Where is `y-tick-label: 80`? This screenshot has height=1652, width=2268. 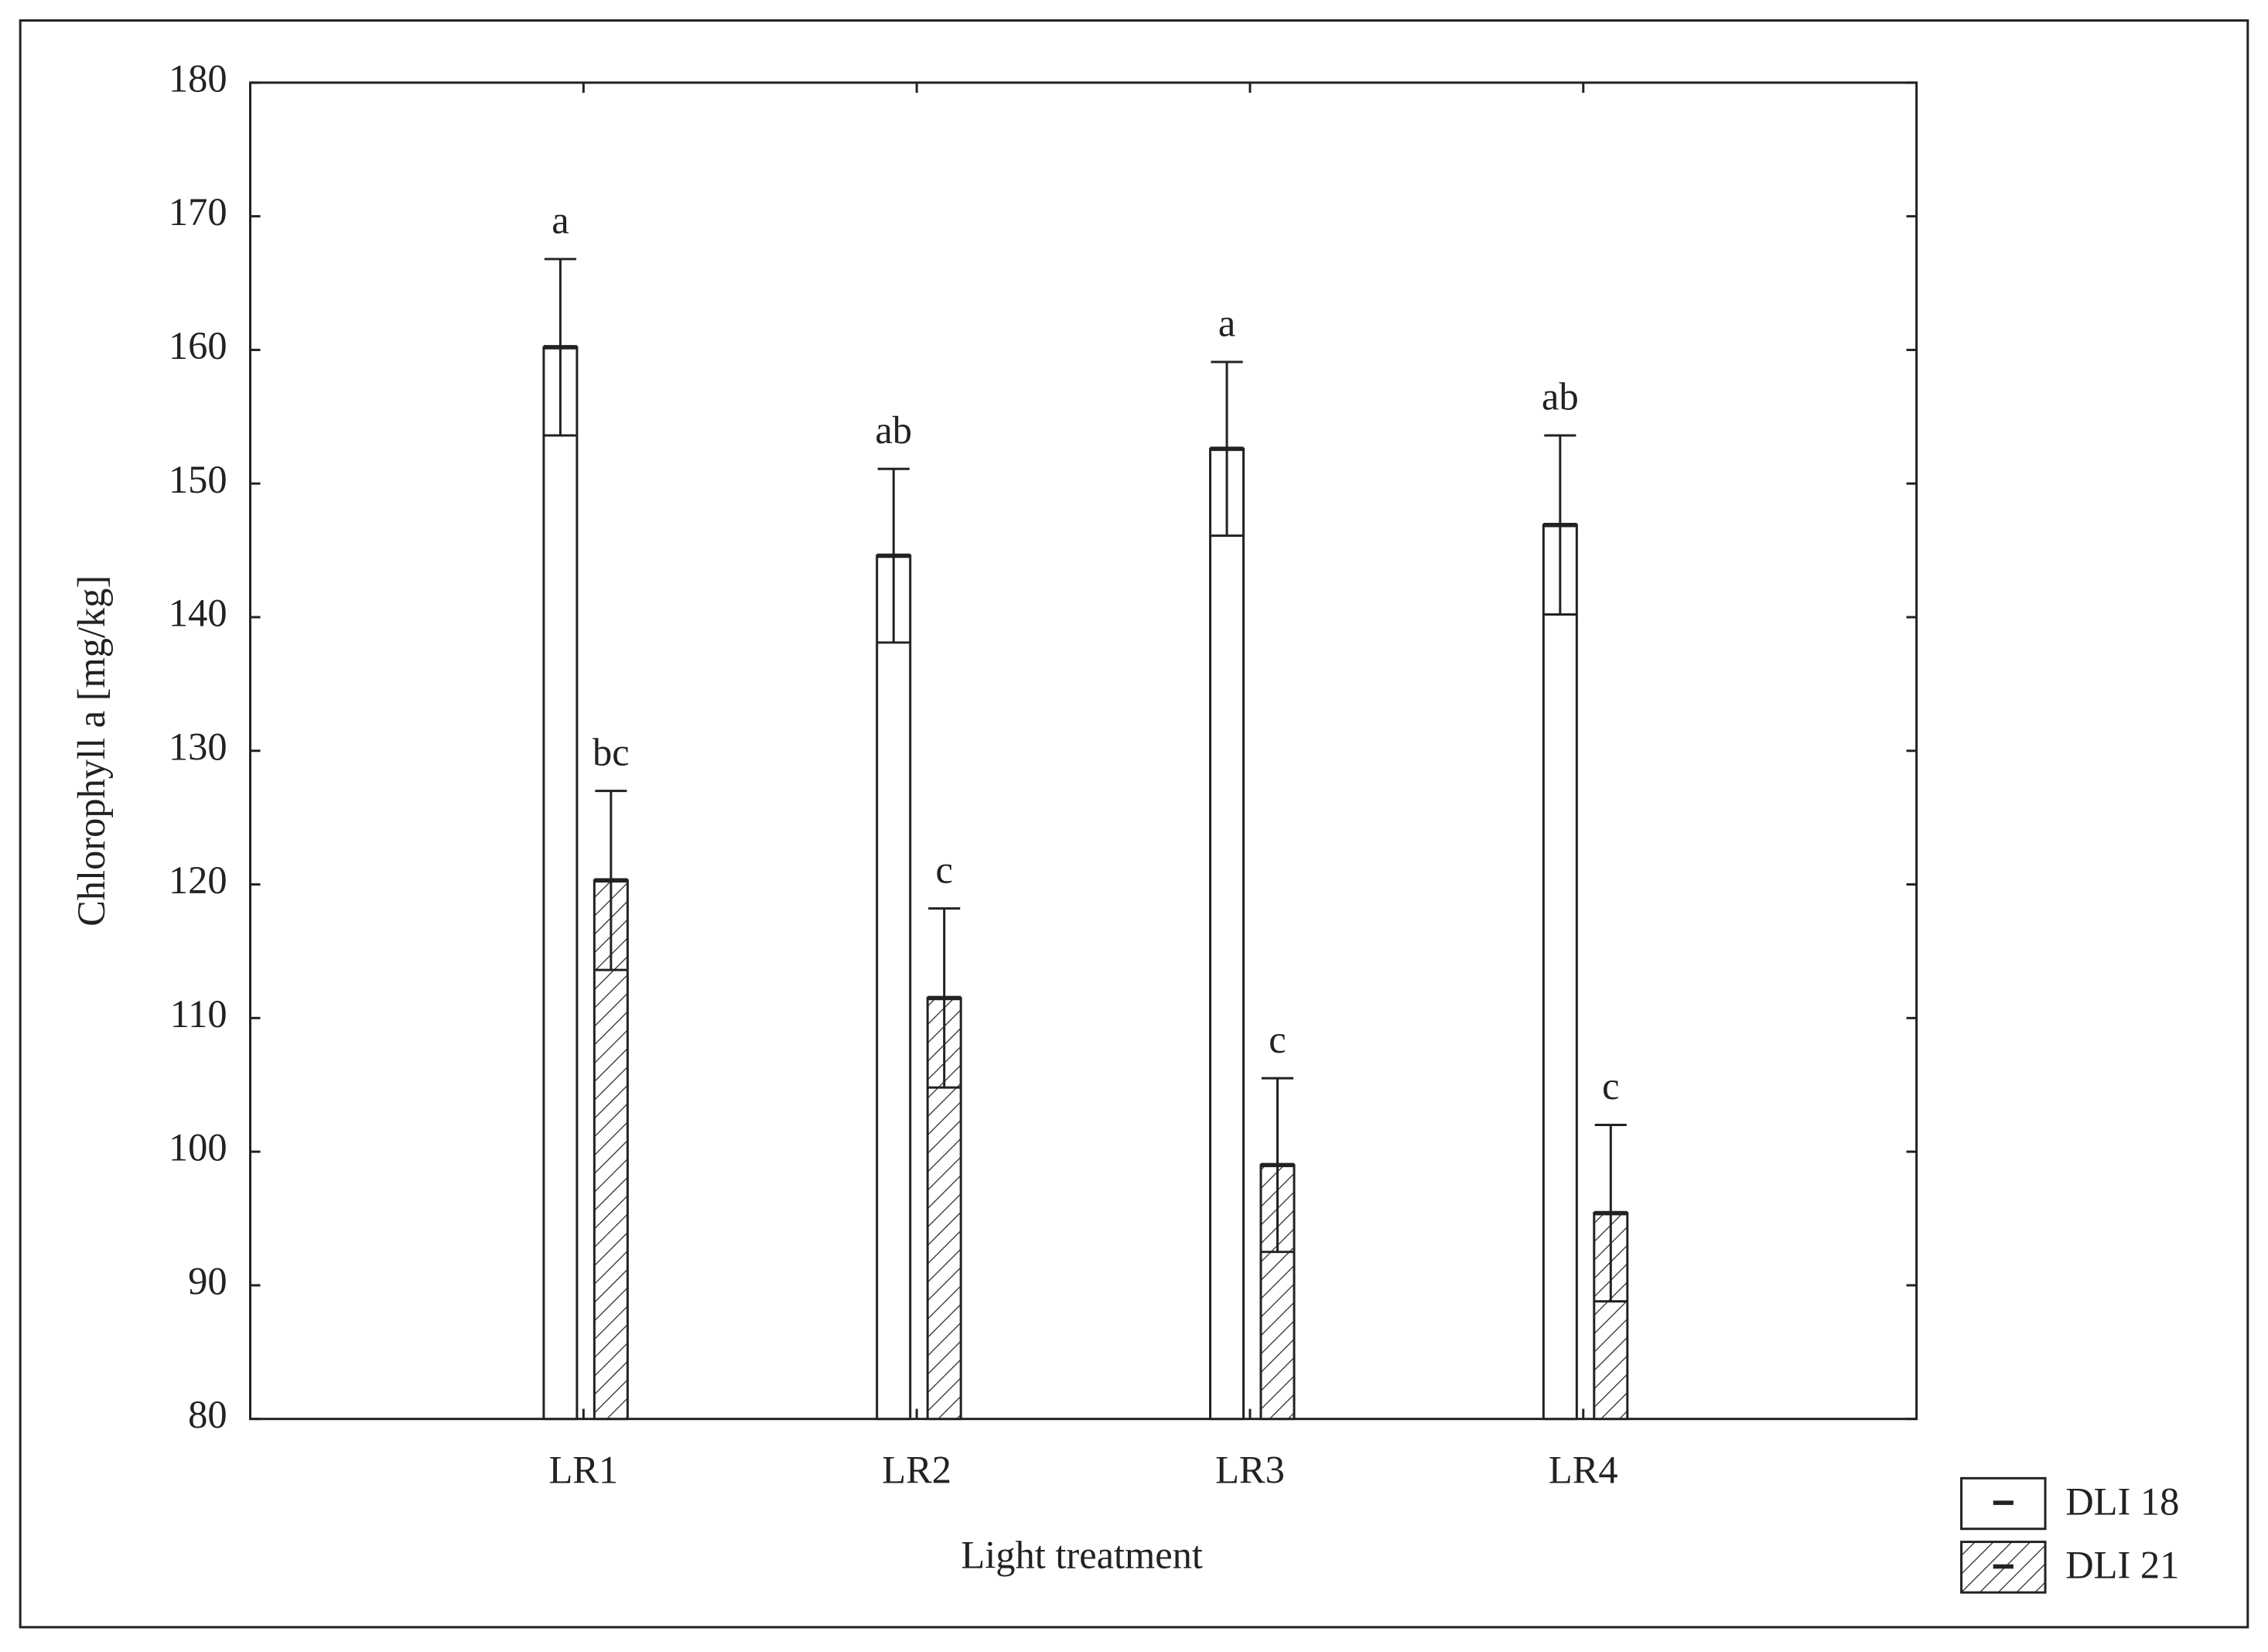
y-tick-label: 80 is located at coordinates (208, 1414).